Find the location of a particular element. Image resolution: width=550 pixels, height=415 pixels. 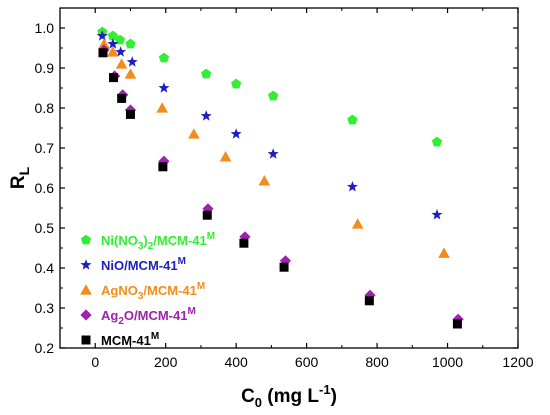

y-tick-label: 0.8 is located at coordinates (45, 108).